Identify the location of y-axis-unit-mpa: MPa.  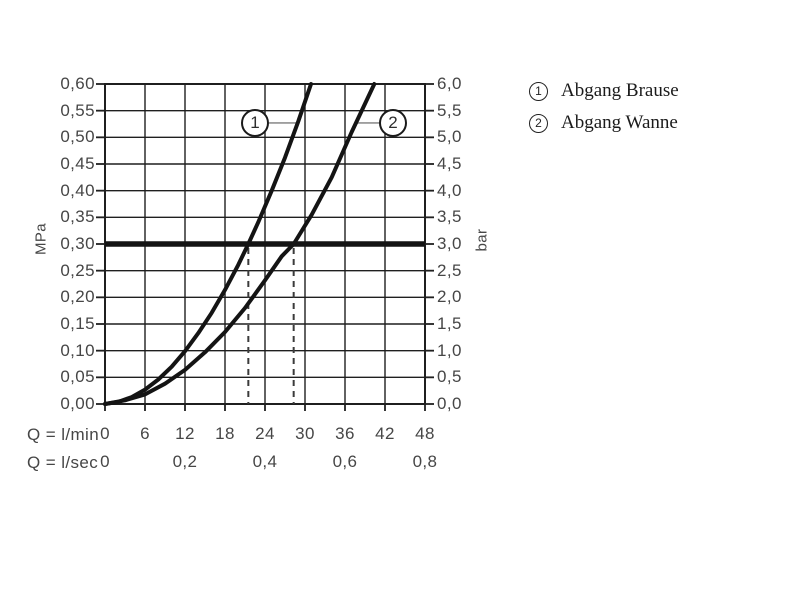
(41, 239).